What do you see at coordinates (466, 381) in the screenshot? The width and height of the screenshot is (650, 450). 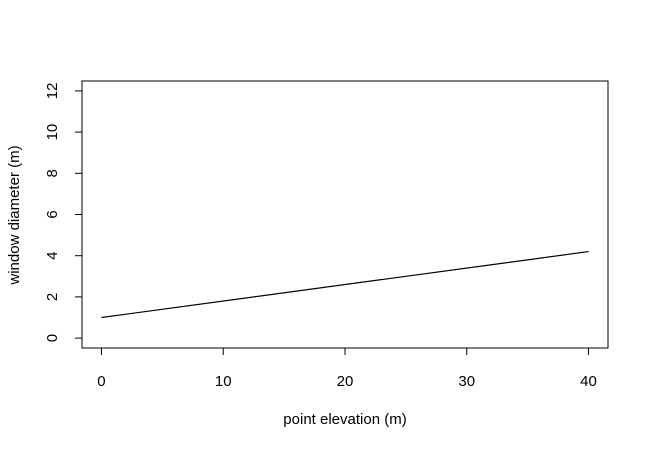 I see `x-tick-label: 30` at bounding box center [466, 381].